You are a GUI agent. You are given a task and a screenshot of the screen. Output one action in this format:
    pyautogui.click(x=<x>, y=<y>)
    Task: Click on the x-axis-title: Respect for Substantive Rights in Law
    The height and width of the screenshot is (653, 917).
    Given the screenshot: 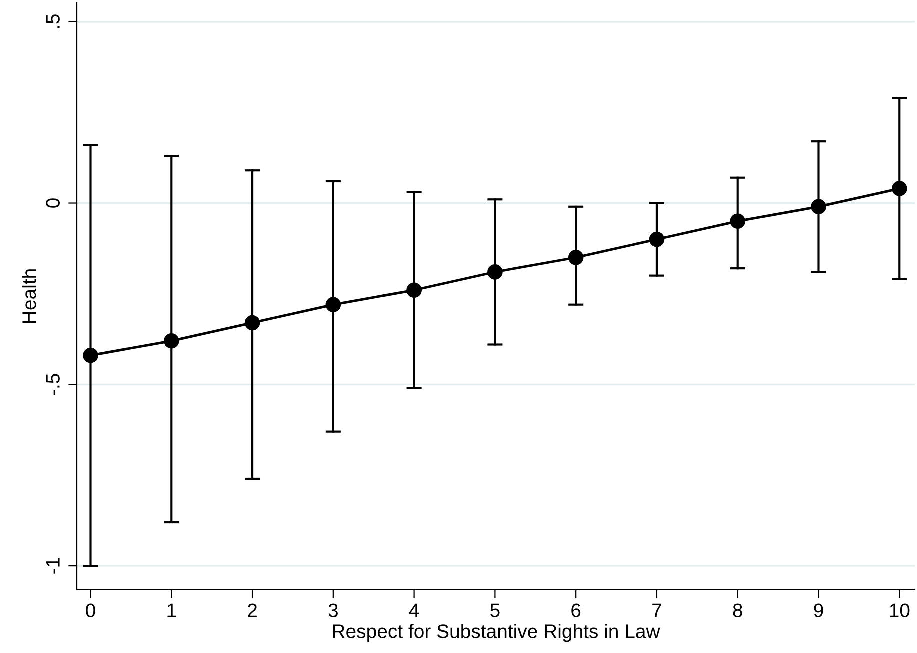 What is the action you would take?
    pyautogui.click(x=496, y=633)
    